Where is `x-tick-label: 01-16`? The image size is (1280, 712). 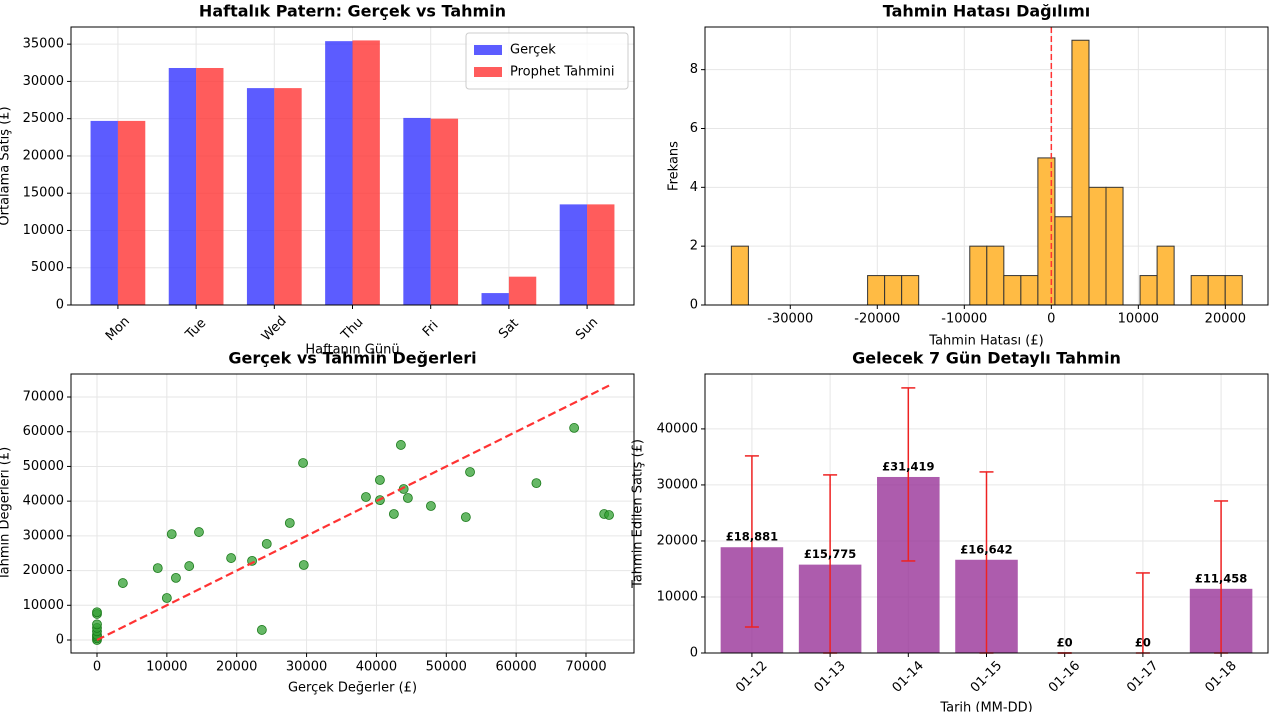
x-tick-label: 01-16 is located at coordinates (1064, 676).